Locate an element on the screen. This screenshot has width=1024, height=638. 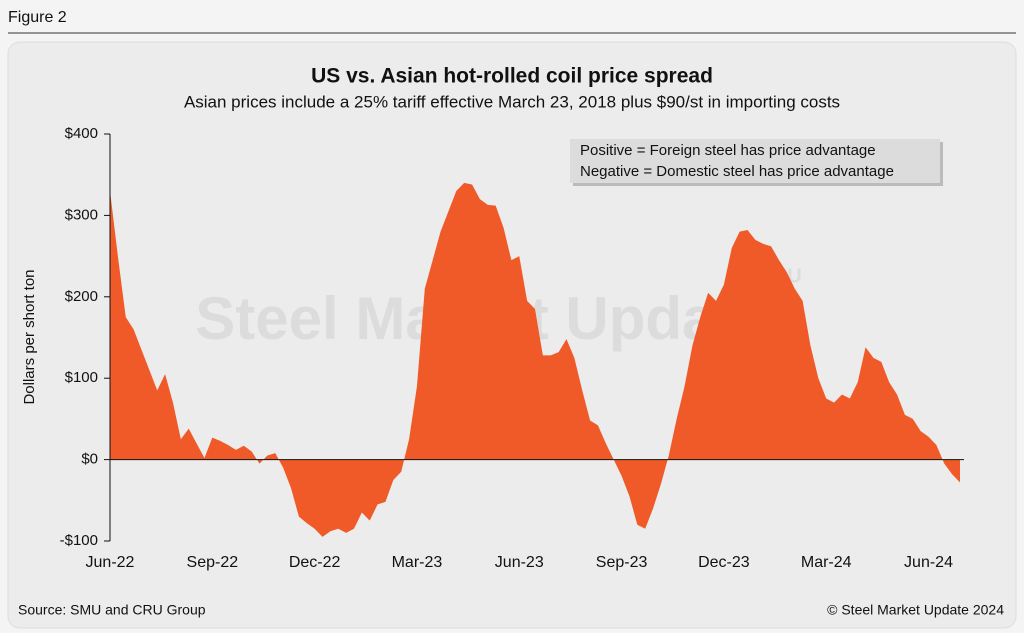
legend-box is located at coordinates (755, 161).